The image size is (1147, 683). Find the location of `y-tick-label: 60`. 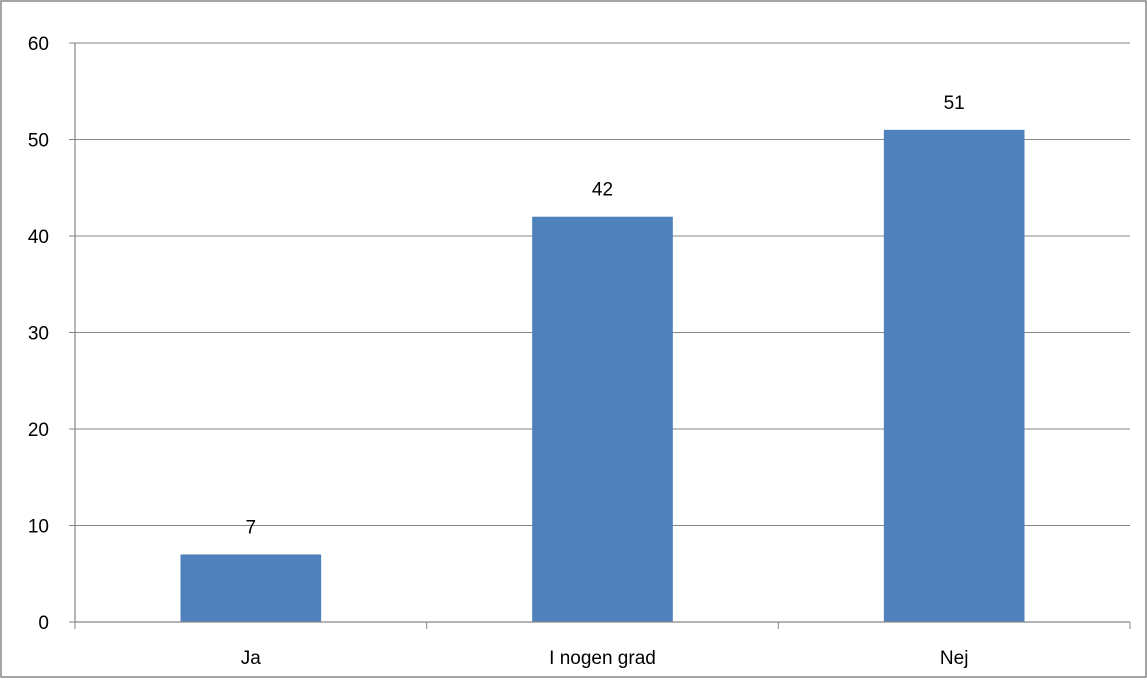

y-tick-label: 60 is located at coordinates (38, 44).